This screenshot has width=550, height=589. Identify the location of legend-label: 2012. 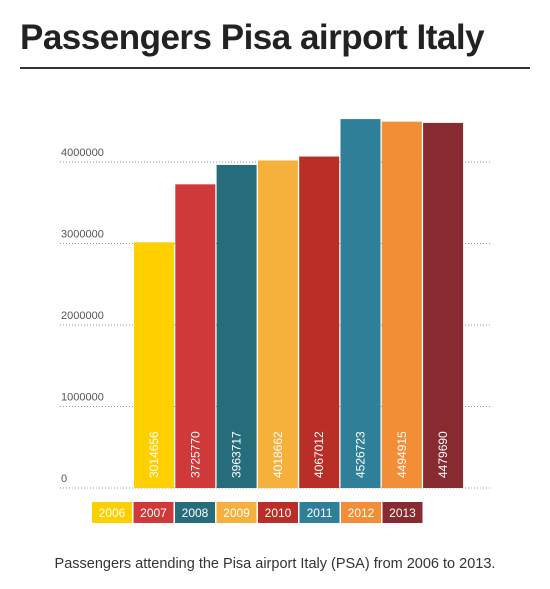
(361, 513).